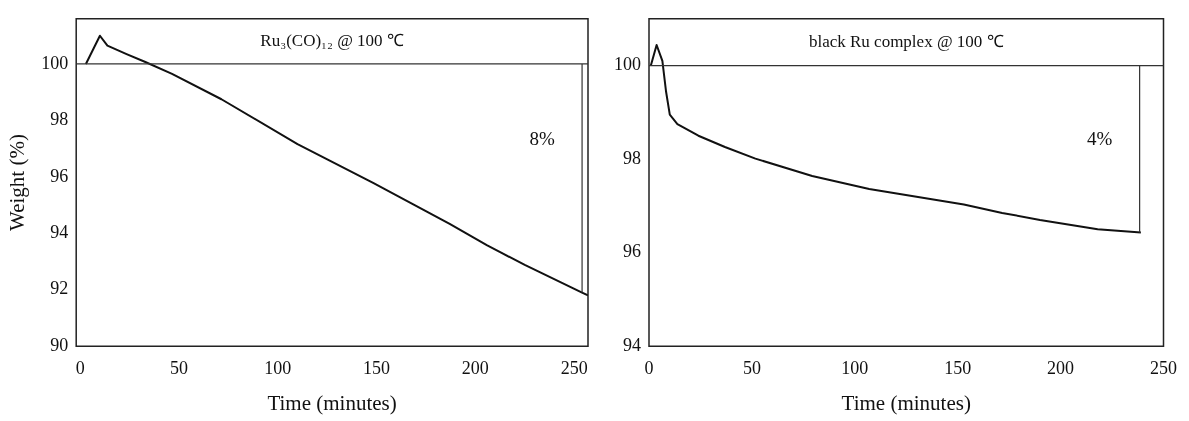 The height and width of the screenshot is (421, 1189). Describe the element at coordinates (906, 41) in the screenshot. I see `text: black Ru complex @ 100 ℃` at that location.